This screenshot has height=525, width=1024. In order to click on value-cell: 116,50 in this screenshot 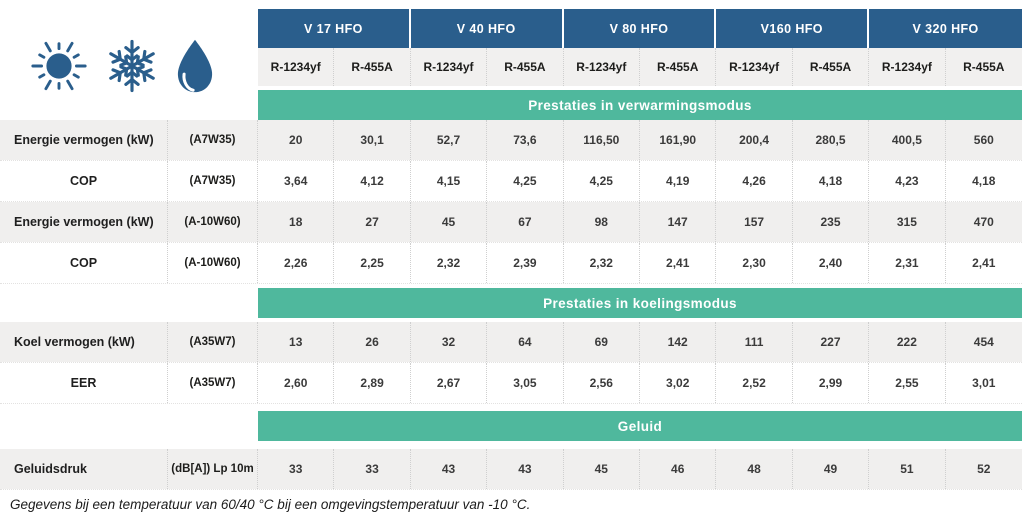, I will do `click(601, 140)`.